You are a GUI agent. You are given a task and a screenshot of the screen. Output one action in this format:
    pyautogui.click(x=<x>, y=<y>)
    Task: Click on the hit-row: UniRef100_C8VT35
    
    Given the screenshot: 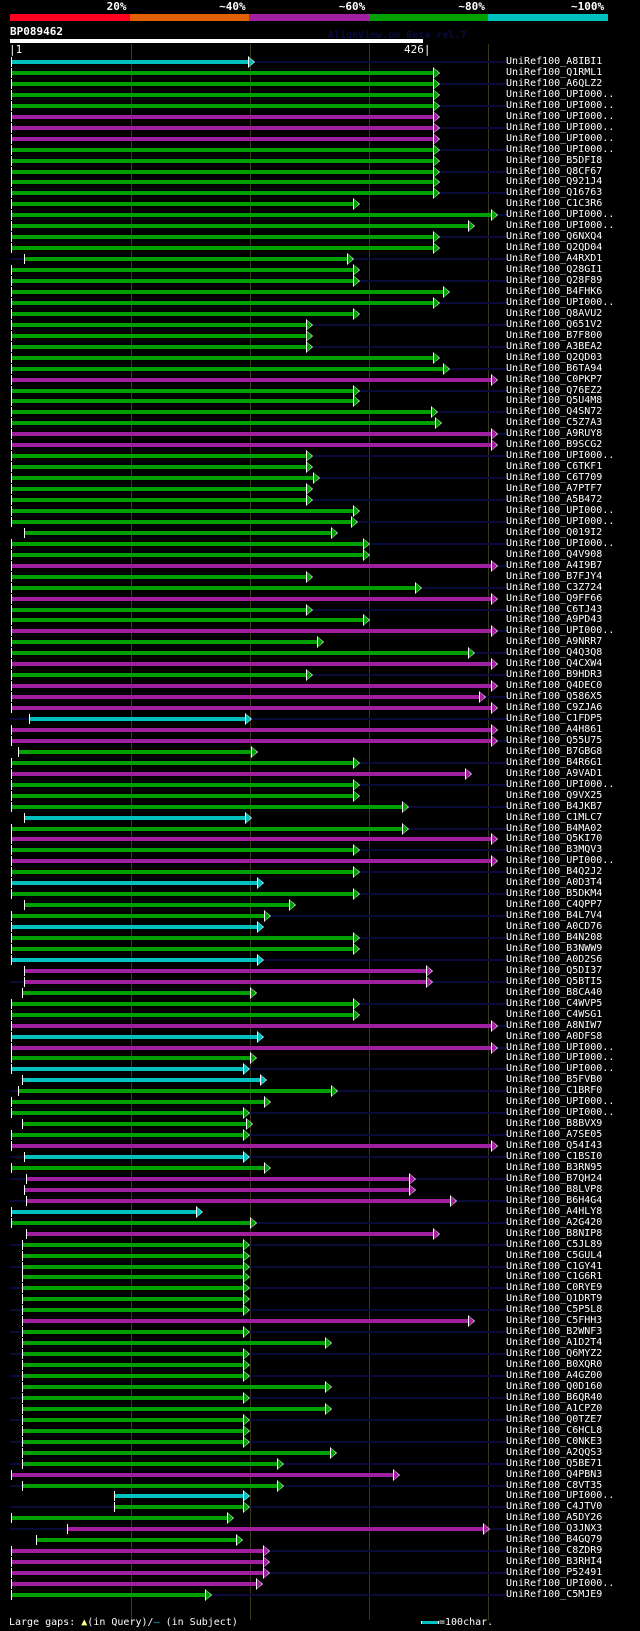 What is the action you would take?
    pyautogui.click(x=320, y=1486)
    